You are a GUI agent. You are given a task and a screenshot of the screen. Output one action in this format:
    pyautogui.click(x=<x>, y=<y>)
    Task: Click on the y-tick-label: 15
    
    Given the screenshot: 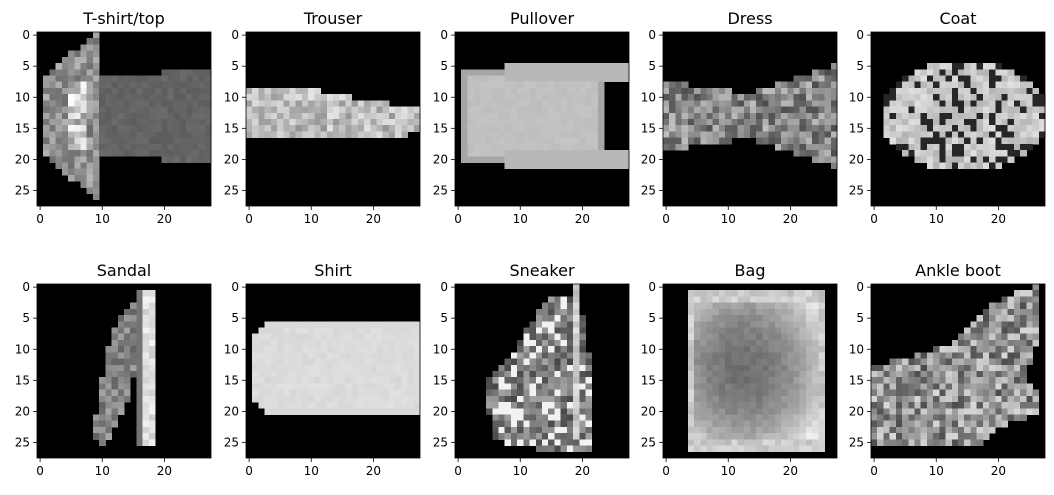 What is the action you would take?
    pyautogui.click(x=231, y=128)
    